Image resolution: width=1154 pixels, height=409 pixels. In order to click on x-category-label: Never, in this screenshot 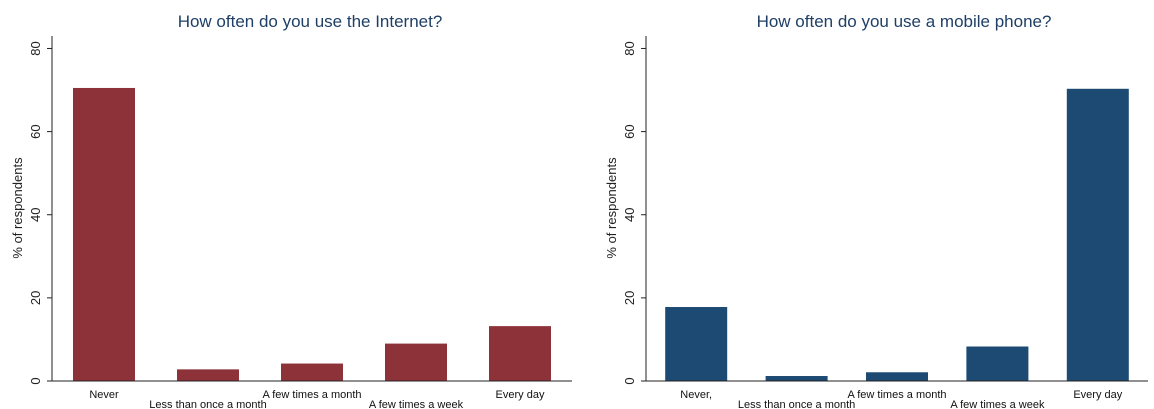, I will do `click(696, 395)`.